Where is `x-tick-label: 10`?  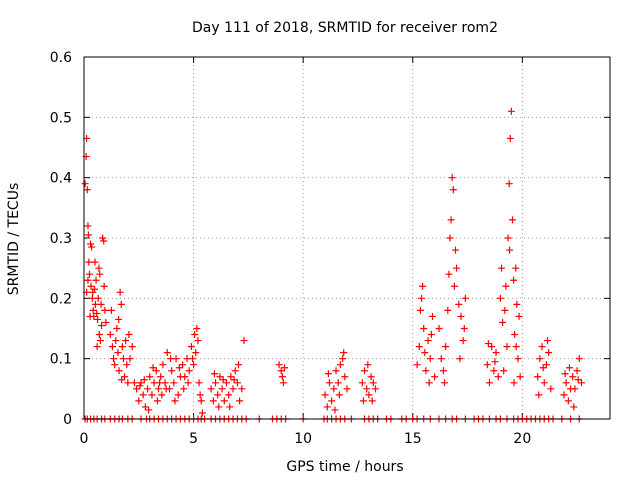
x-tick-label: 10 is located at coordinates (303, 439).